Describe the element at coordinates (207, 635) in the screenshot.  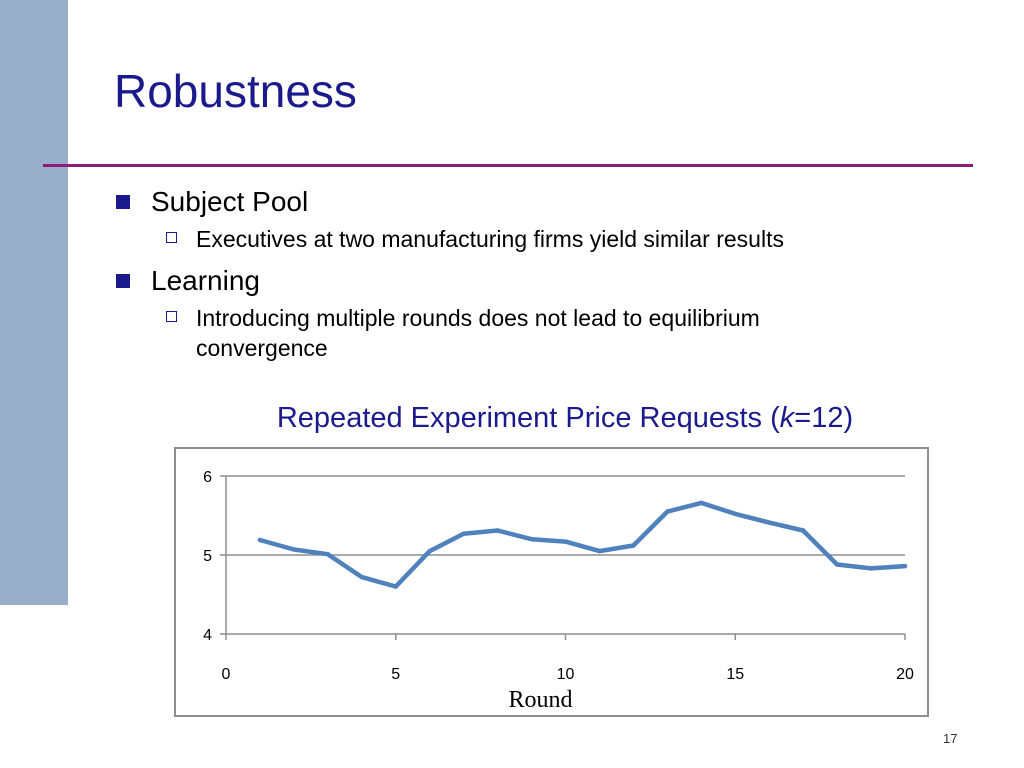
I see `y-tick-label-4: 4` at that location.